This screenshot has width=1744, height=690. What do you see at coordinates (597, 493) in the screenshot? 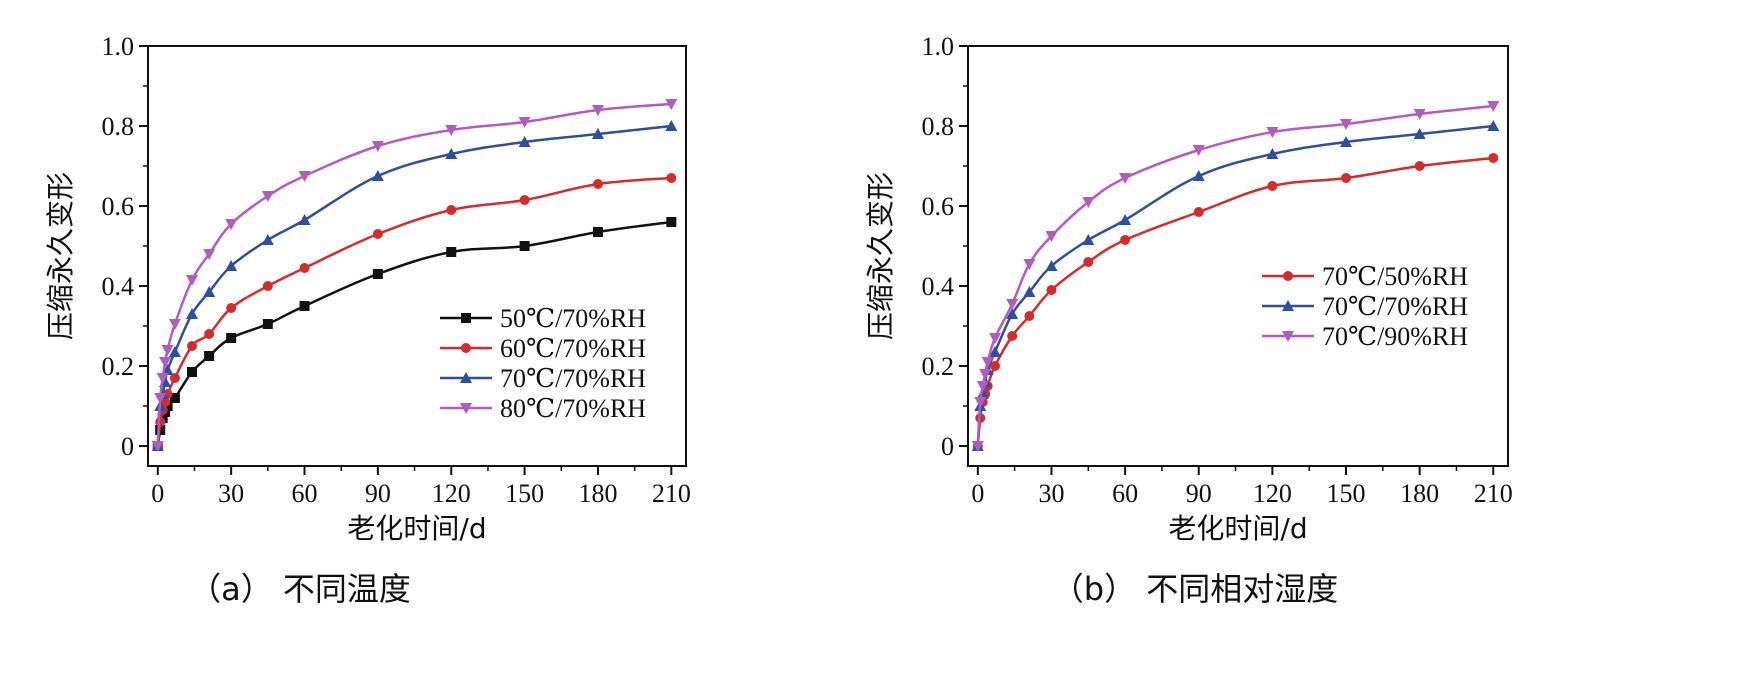
I see `x-tick-label: 180` at bounding box center [597, 493].